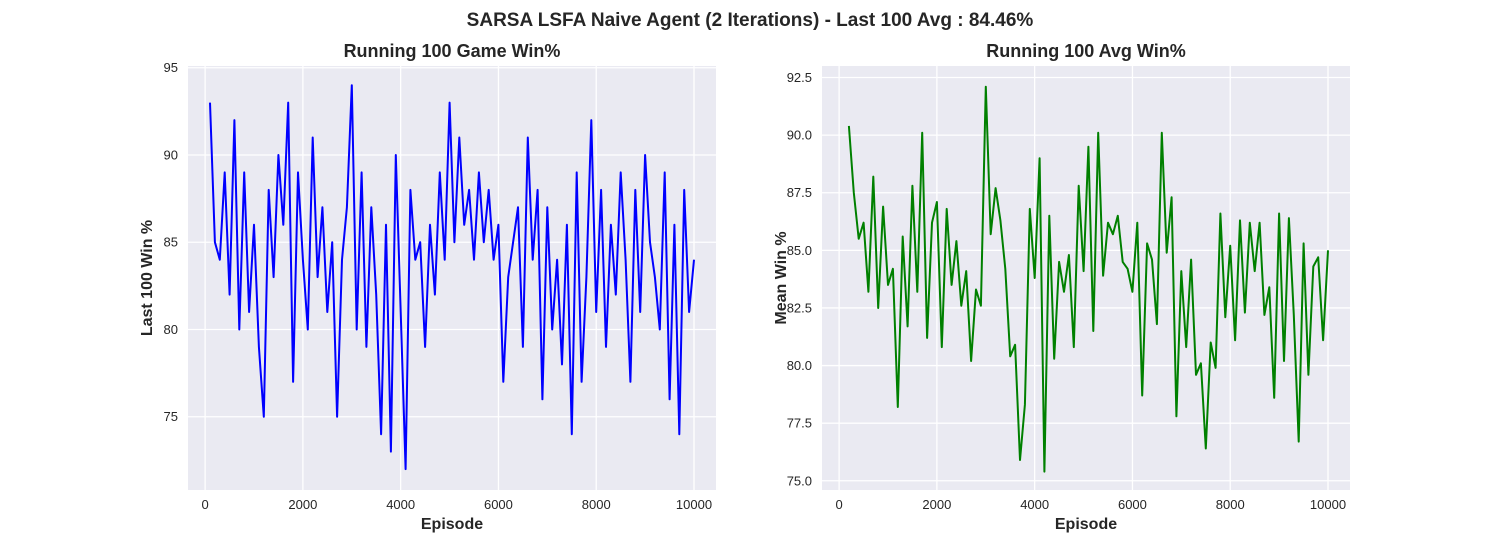  What do you see at coordinates (171, 154) in the screenshot?
I see `y-tick-label: 90` at bounding box center [171, 154].